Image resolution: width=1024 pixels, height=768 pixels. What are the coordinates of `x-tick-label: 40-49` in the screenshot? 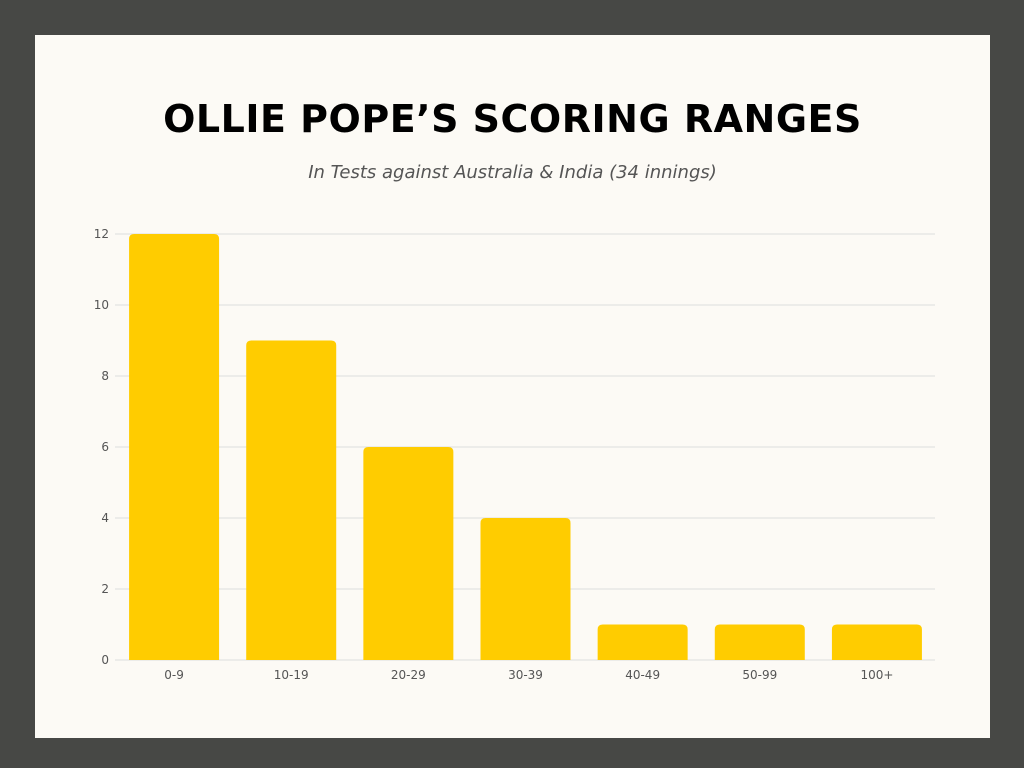 It's located at (642, 675).